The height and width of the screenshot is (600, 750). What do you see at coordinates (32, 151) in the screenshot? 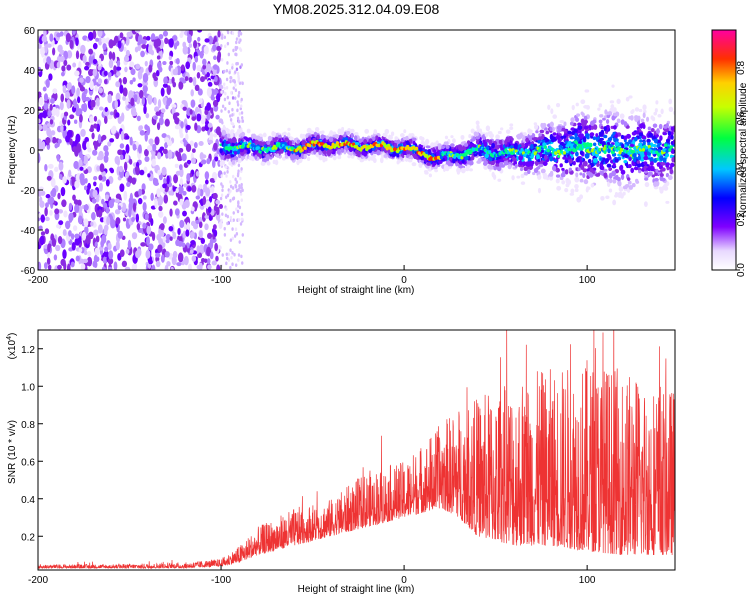
I see `y-tick-label: 0` at bounding box center [32, 151].